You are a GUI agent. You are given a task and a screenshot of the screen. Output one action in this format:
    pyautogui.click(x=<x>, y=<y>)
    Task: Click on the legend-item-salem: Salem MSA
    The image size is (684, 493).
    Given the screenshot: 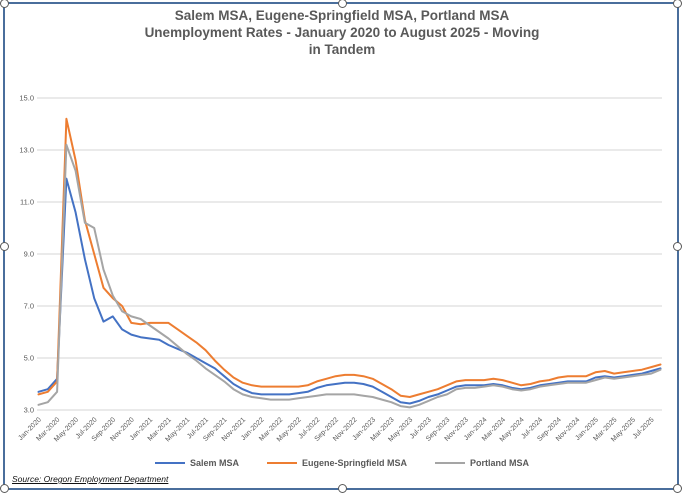 What is the action you would take?
    pyautogui.click(x=196, y=463)
    